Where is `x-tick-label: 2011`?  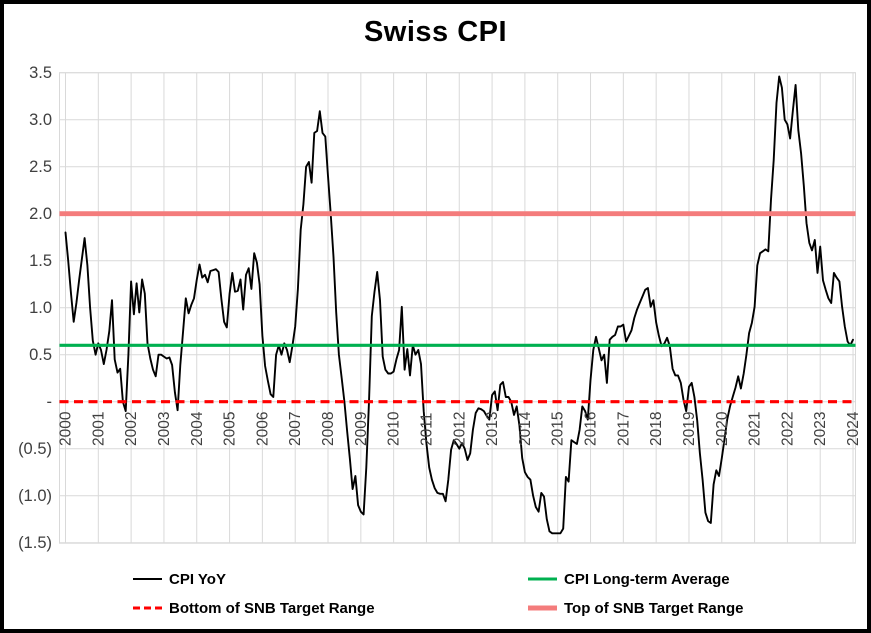 x-tick-label: 2011 is located at coordinates (427, 429).